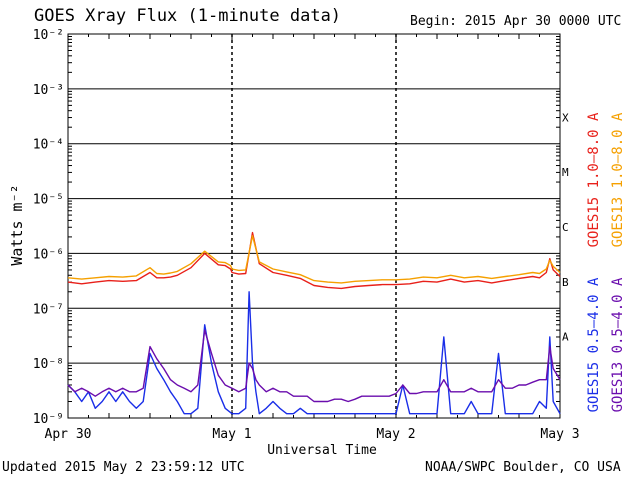 The width and height of the screenshot is (640, 480). Describe the element at coordinates (48, 145) in the screenshot. I see `y-tick-label: 10⁻⁴` at that location.